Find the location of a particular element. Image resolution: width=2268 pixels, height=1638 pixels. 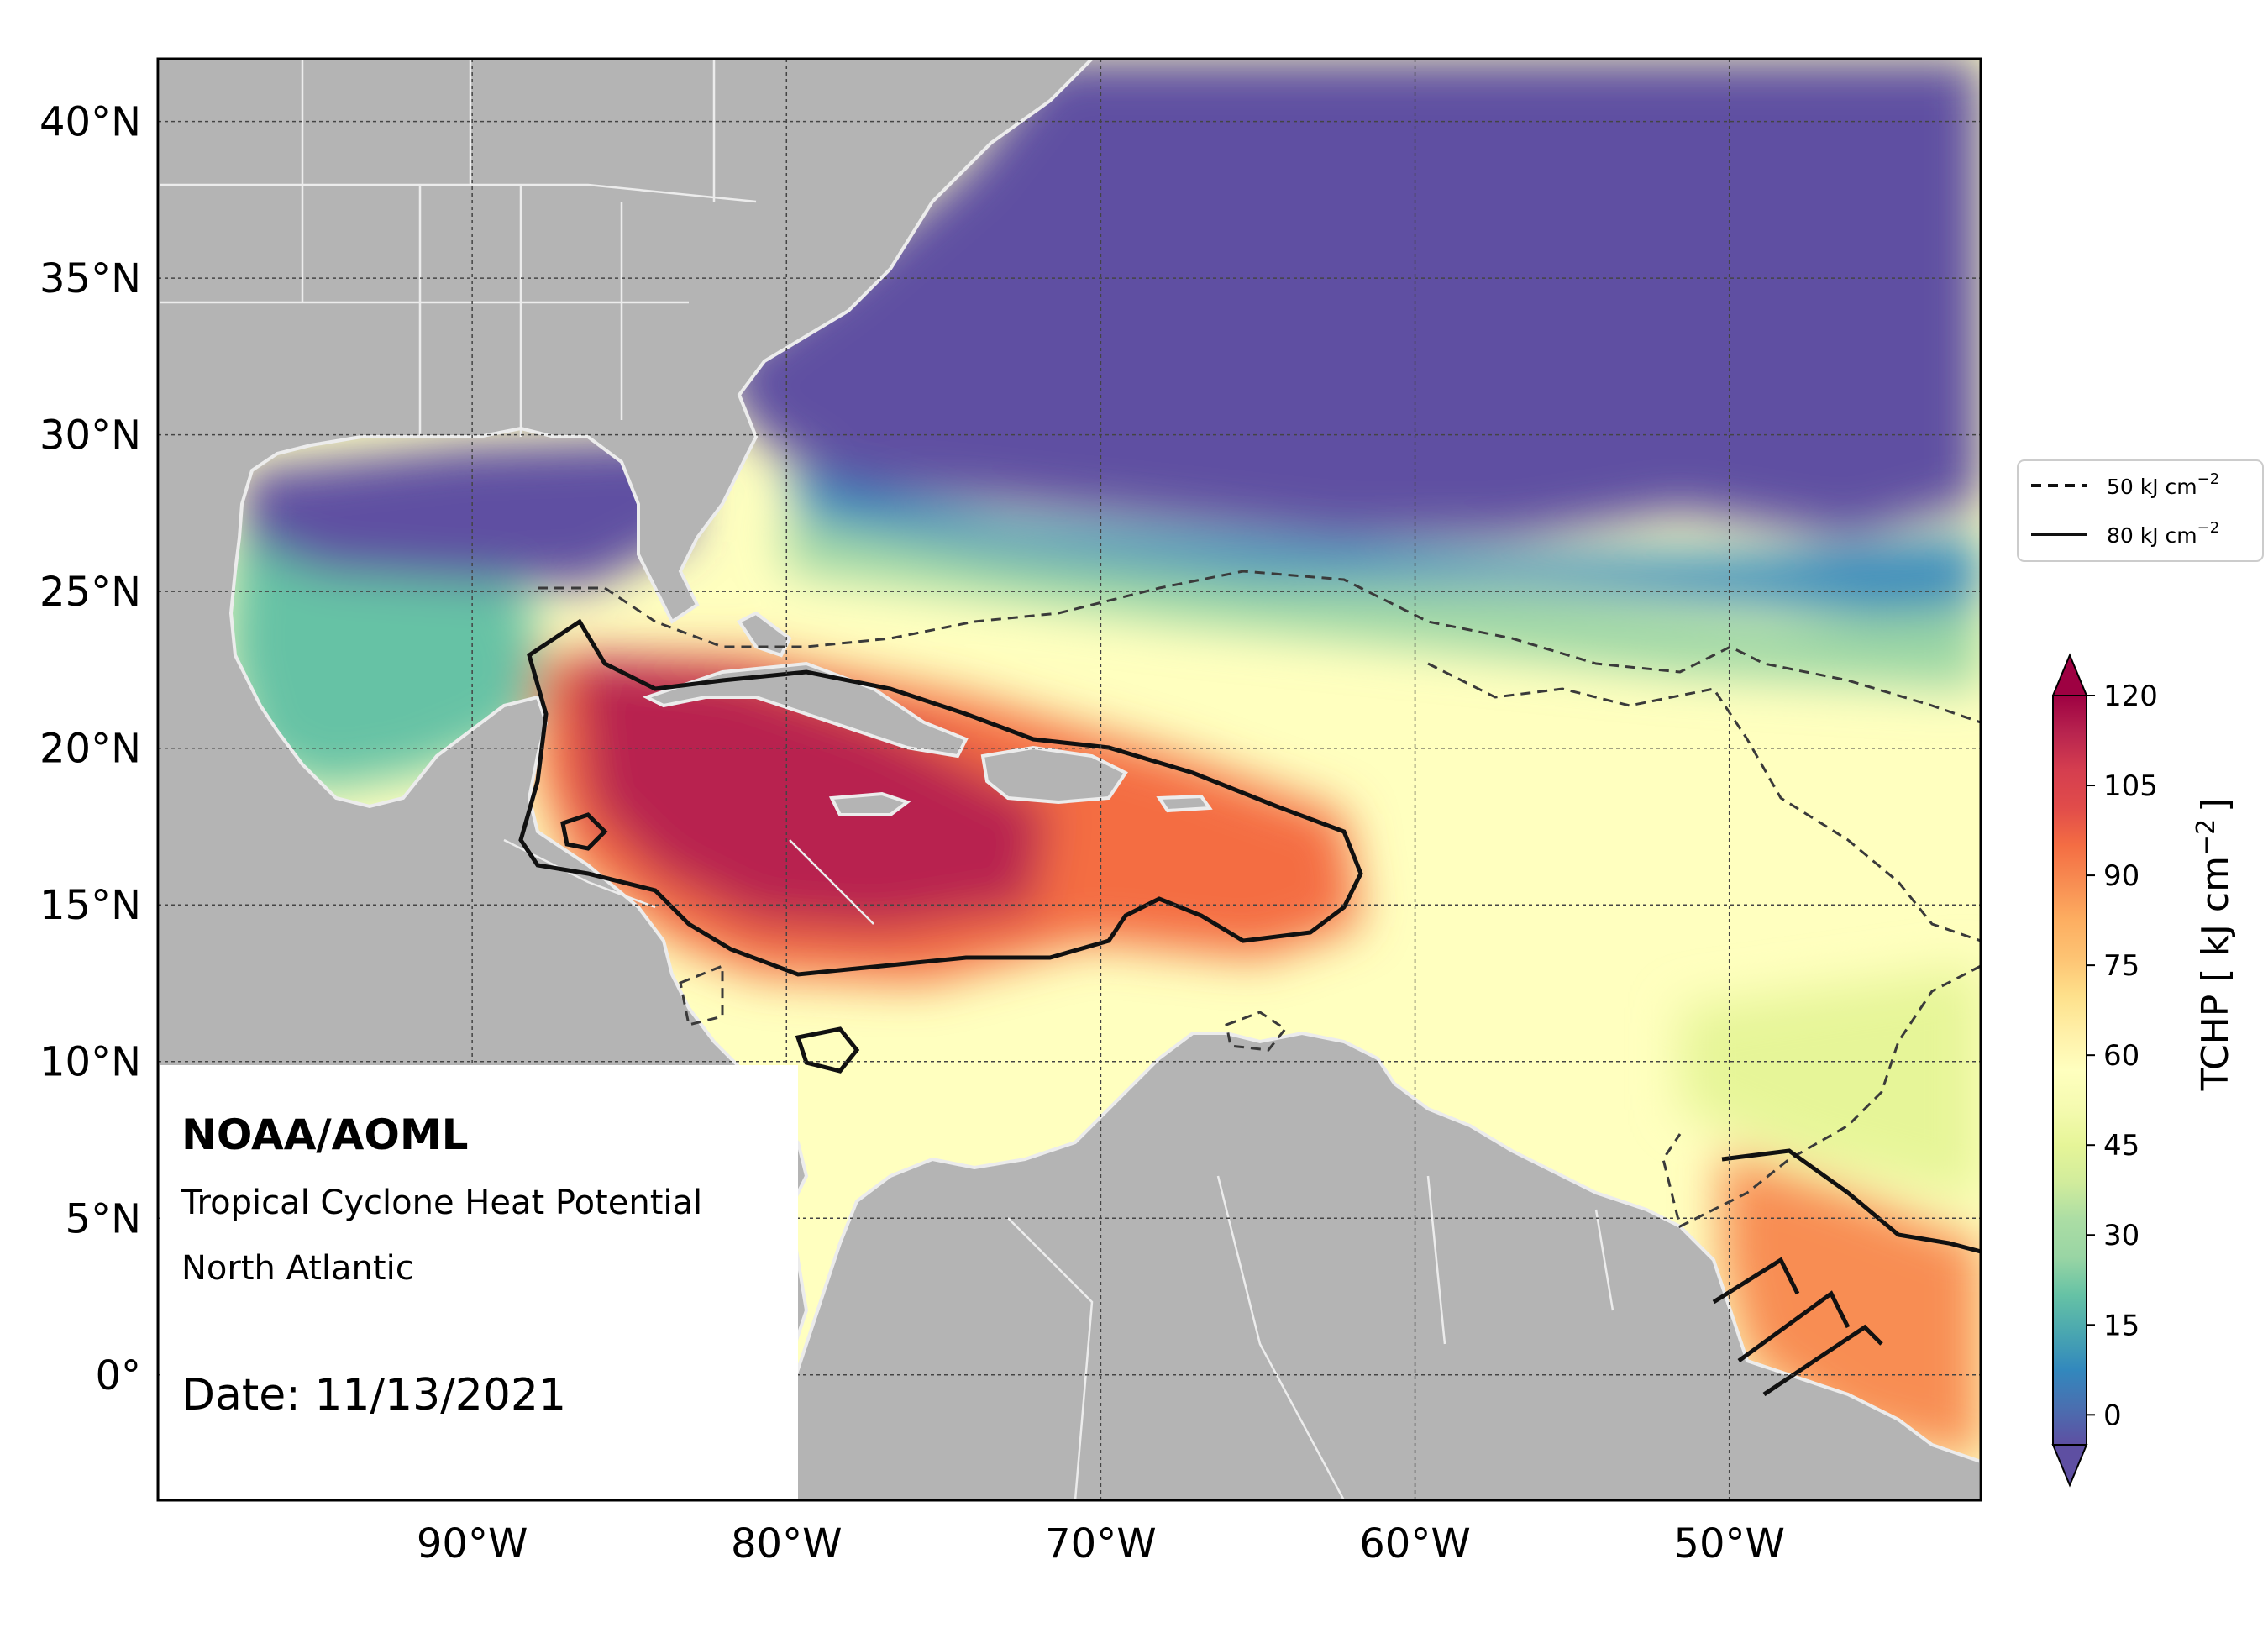

x-tick-label: 60°W is located at coordinates (1415, 1543).